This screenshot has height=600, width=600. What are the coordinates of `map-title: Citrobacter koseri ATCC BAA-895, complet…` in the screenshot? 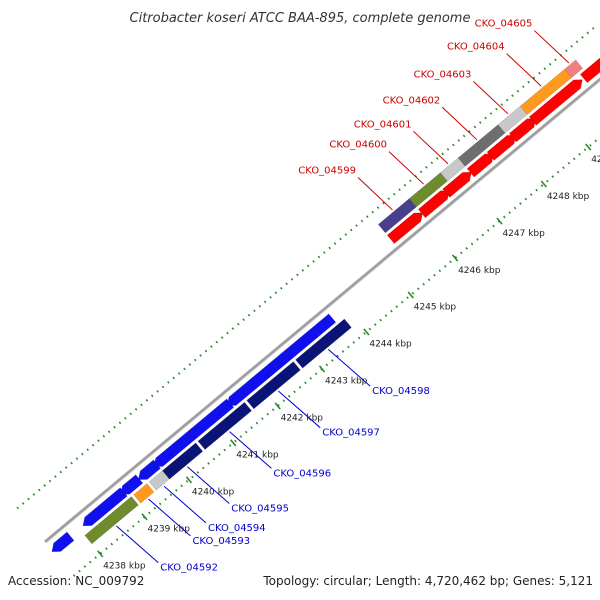 It's located at (300, 18).